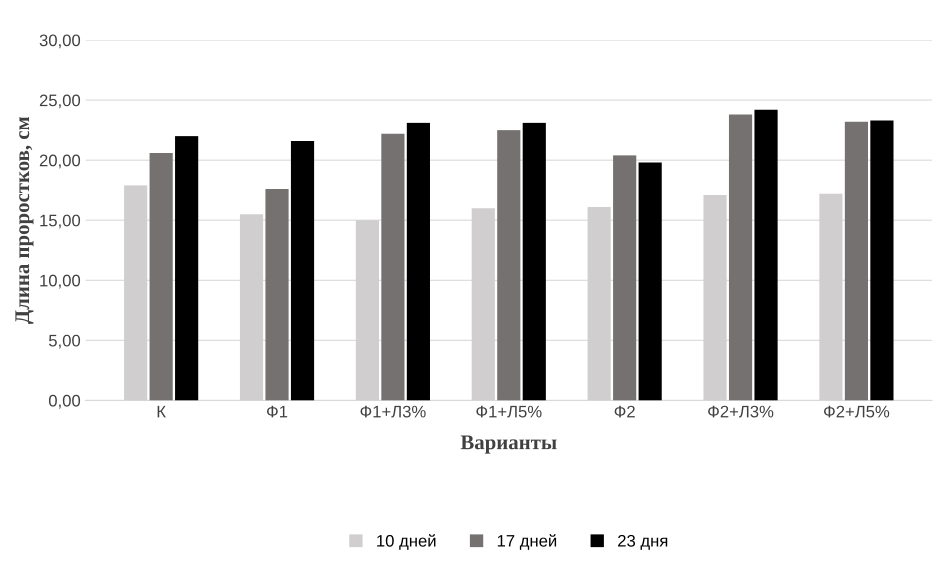  What do you see at coordinates (64, 341) in the screenshot?
I see `y-tick-label: 5,00` at bounding box center [64, 341].